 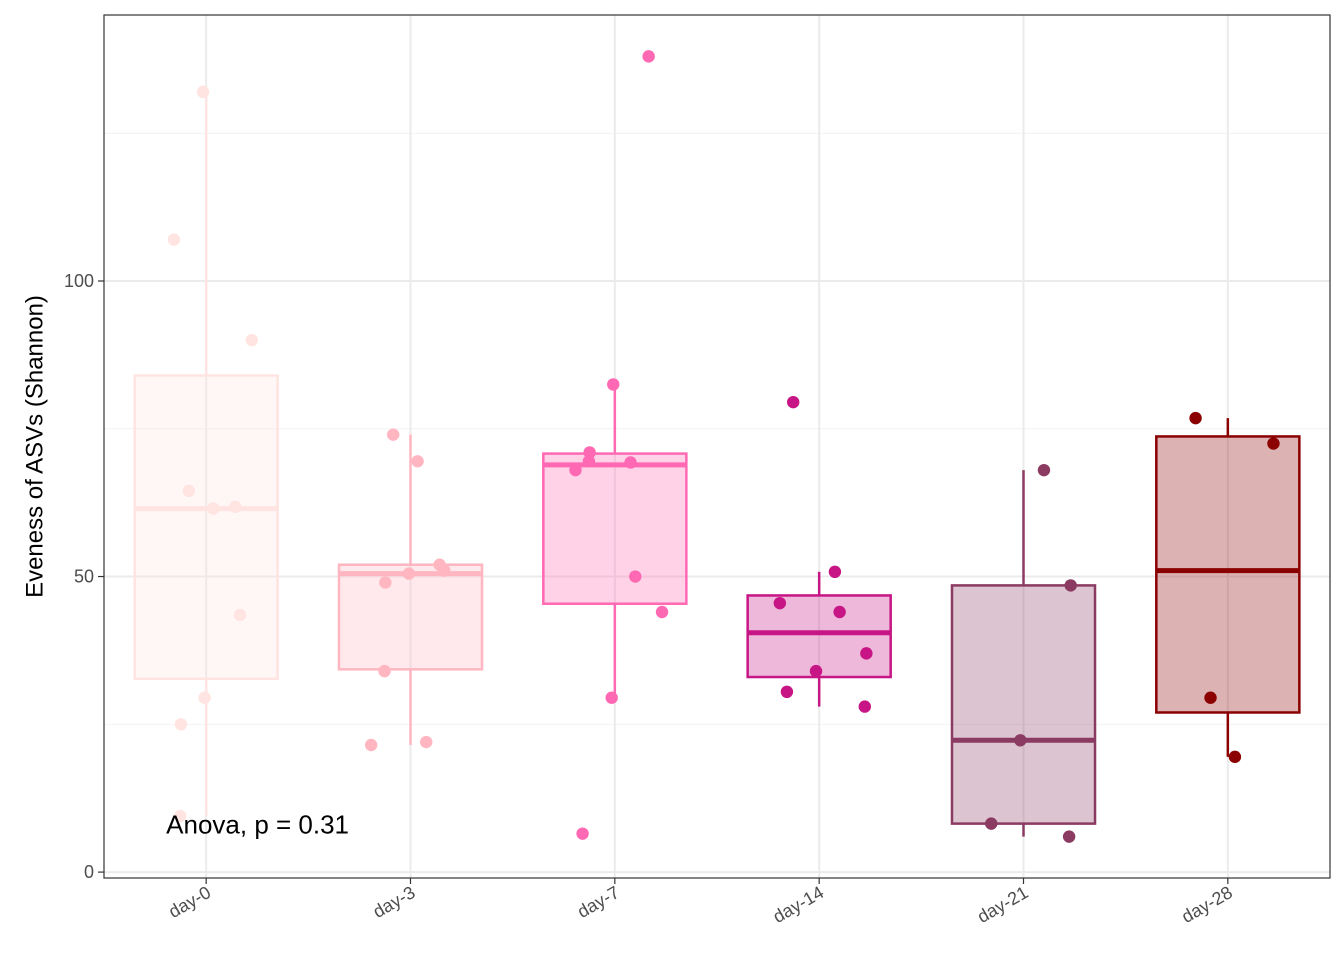 I want to click on anova-annotation: Anova, p = 0.31, so click(x=257, y=825).